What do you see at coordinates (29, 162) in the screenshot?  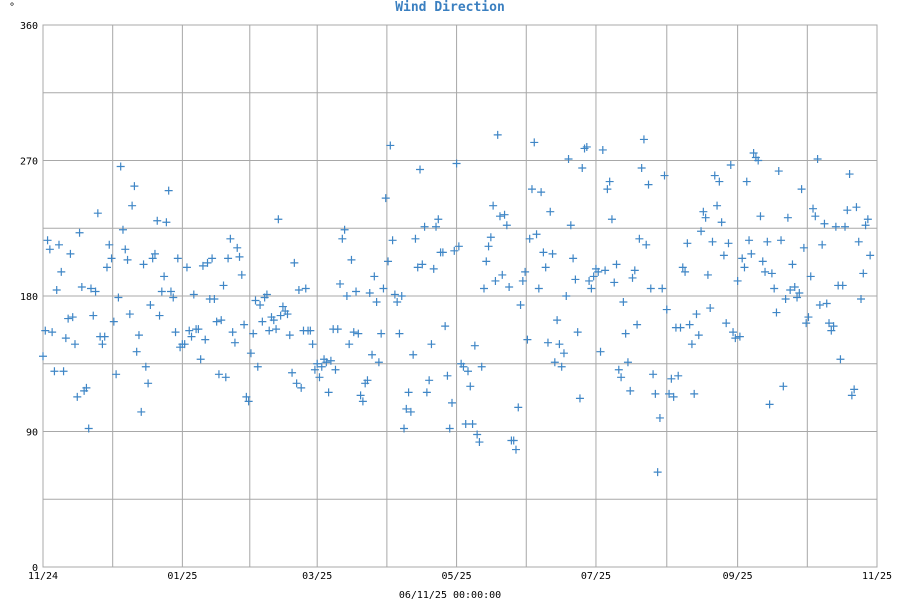 I see `y-tick-label: 270` at bounding box center [29, 162].